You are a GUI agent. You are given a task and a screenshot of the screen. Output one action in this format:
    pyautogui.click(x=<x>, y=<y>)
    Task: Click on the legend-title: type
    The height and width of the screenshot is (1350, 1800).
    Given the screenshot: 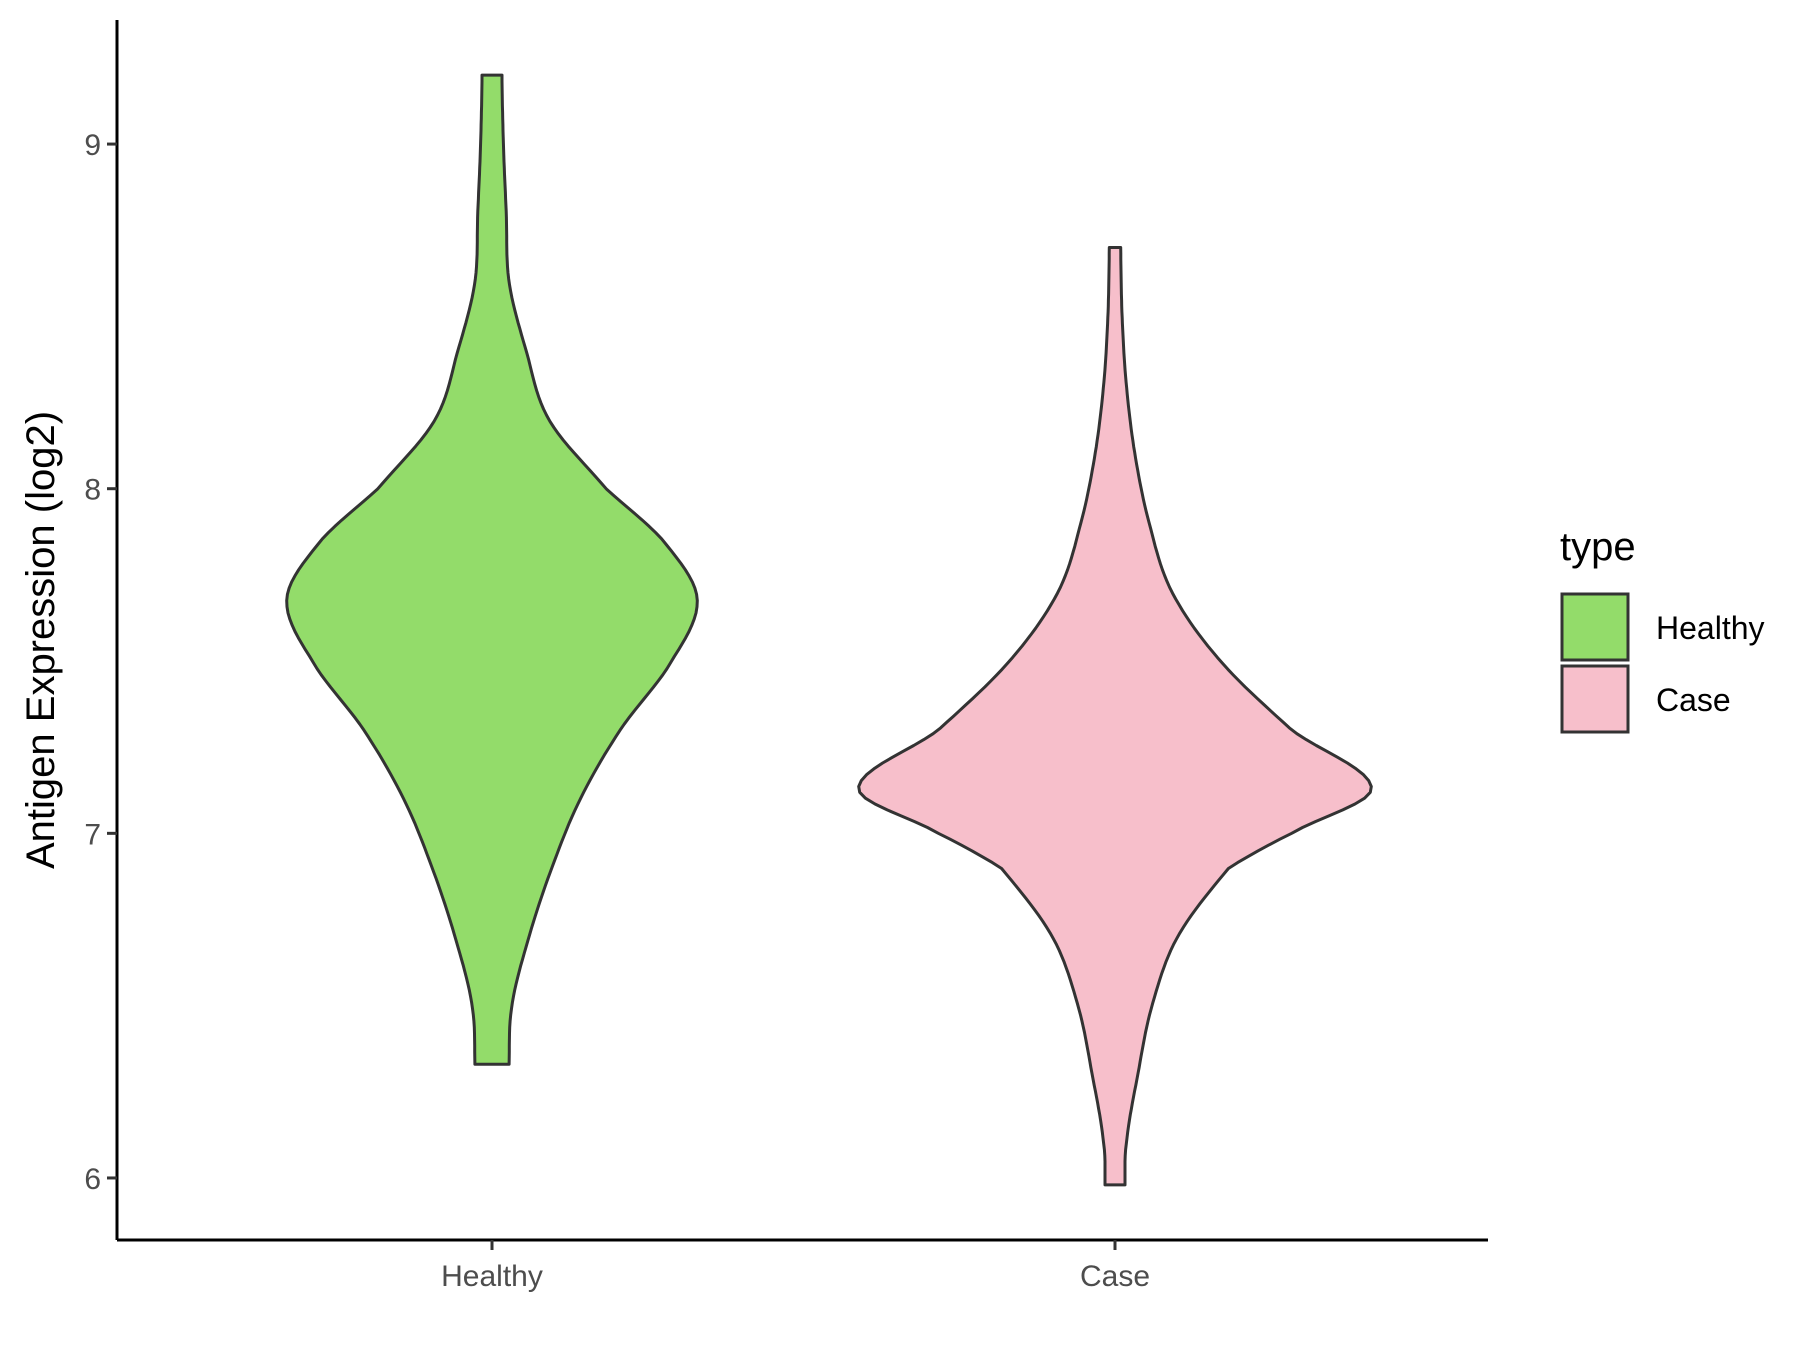 What is the action you would take?
    pyautogui.click(x=1598, y=547)
    